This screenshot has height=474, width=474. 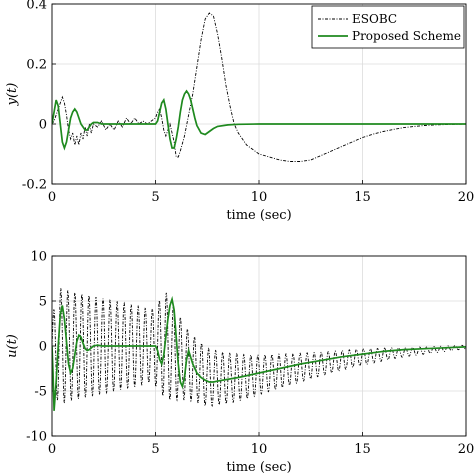 What do you see at coordinates (40, 392) in the screenshot?
I see `y-tick-label: -5` at bounding box center [40, 392].